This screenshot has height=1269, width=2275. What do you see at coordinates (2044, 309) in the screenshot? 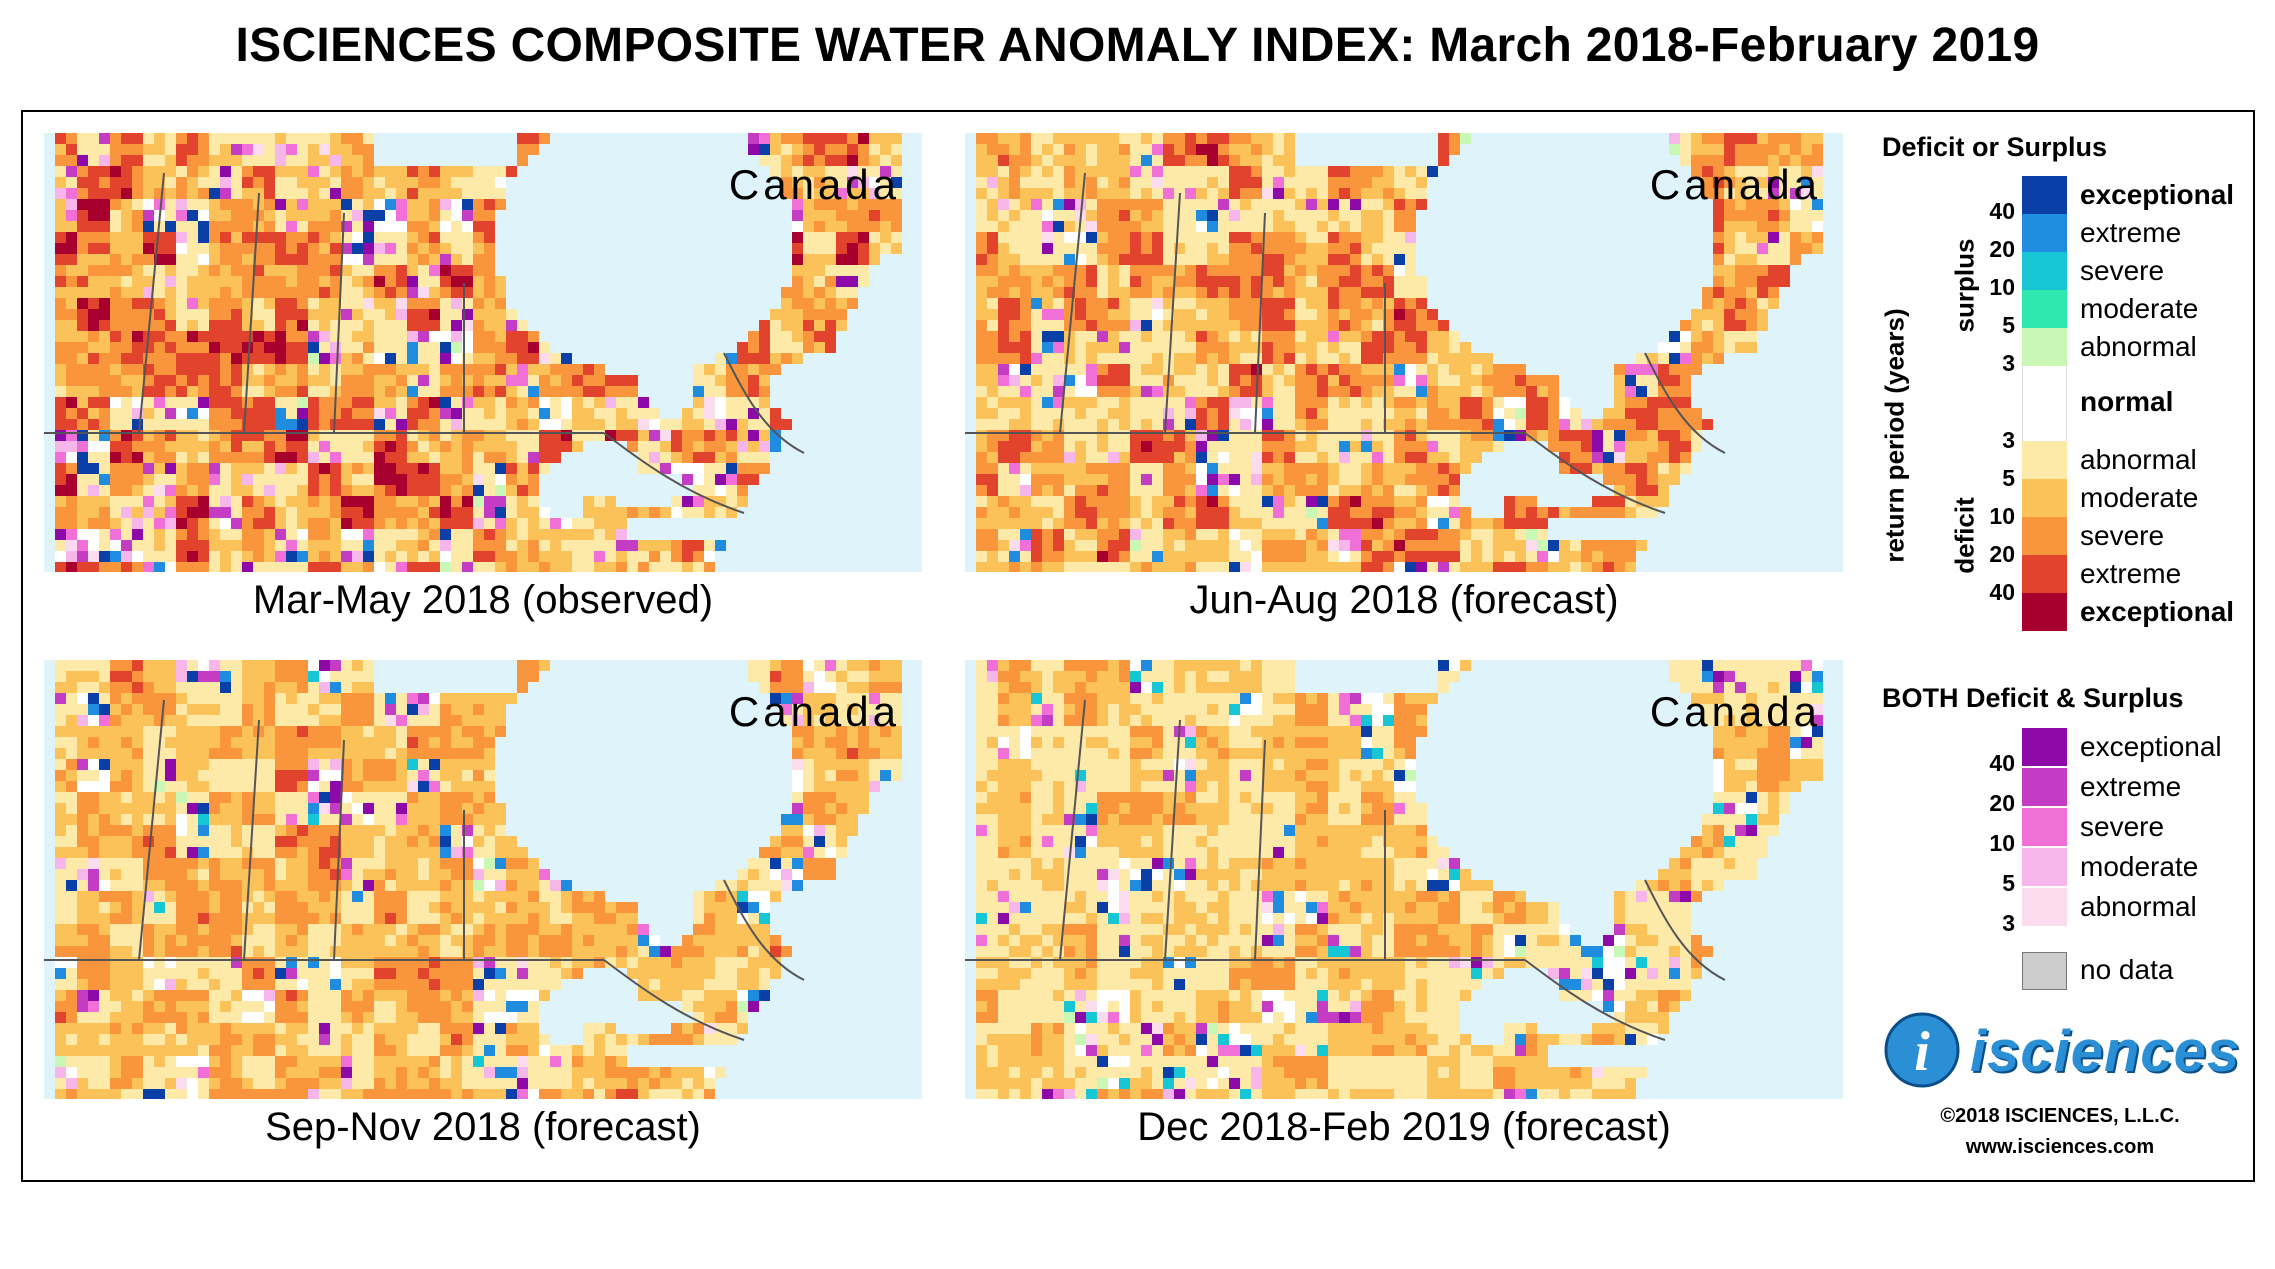
I see `surplus-swatch-moderate` at bounding box center [2044, 309].